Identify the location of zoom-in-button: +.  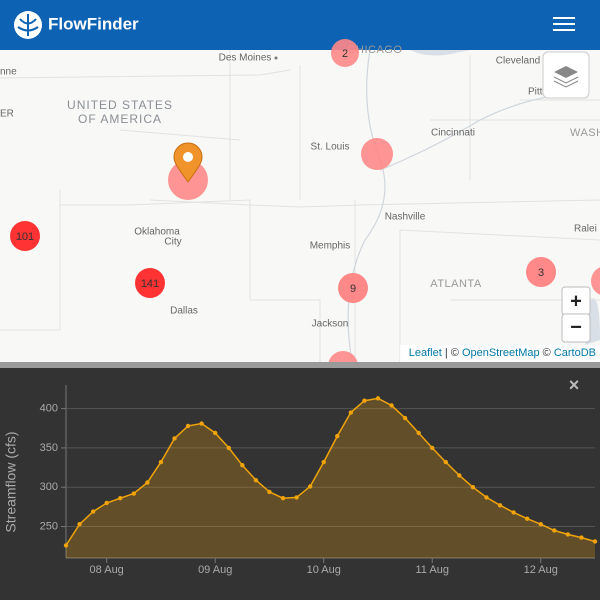
(576, 301).